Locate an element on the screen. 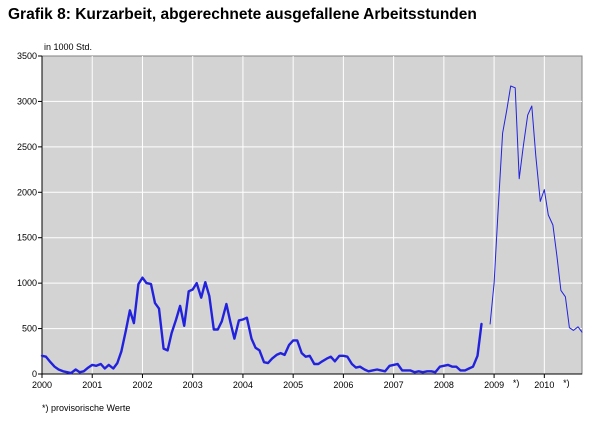 The image size is (592, 423). x-tick-label: 2001 is located at coordinates (92, 385).